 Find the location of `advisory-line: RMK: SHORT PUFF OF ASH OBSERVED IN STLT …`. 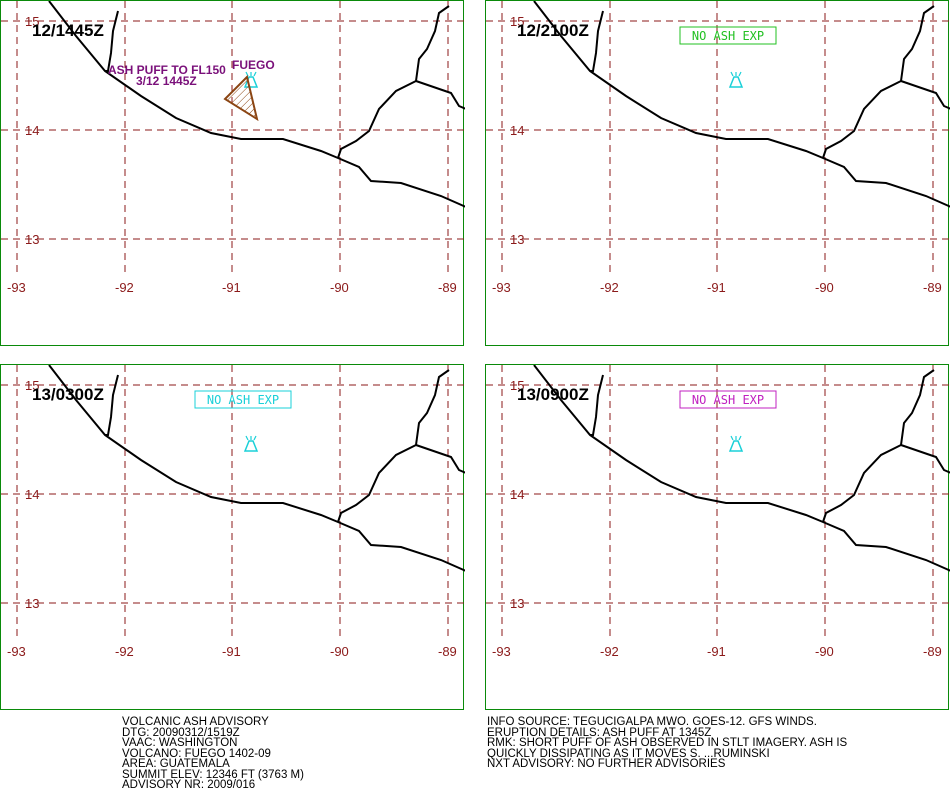

advisory-line: RMK: SHORT PUFF OF ASH OBSERVED IN STLT … is located at coordinates (667, 743).